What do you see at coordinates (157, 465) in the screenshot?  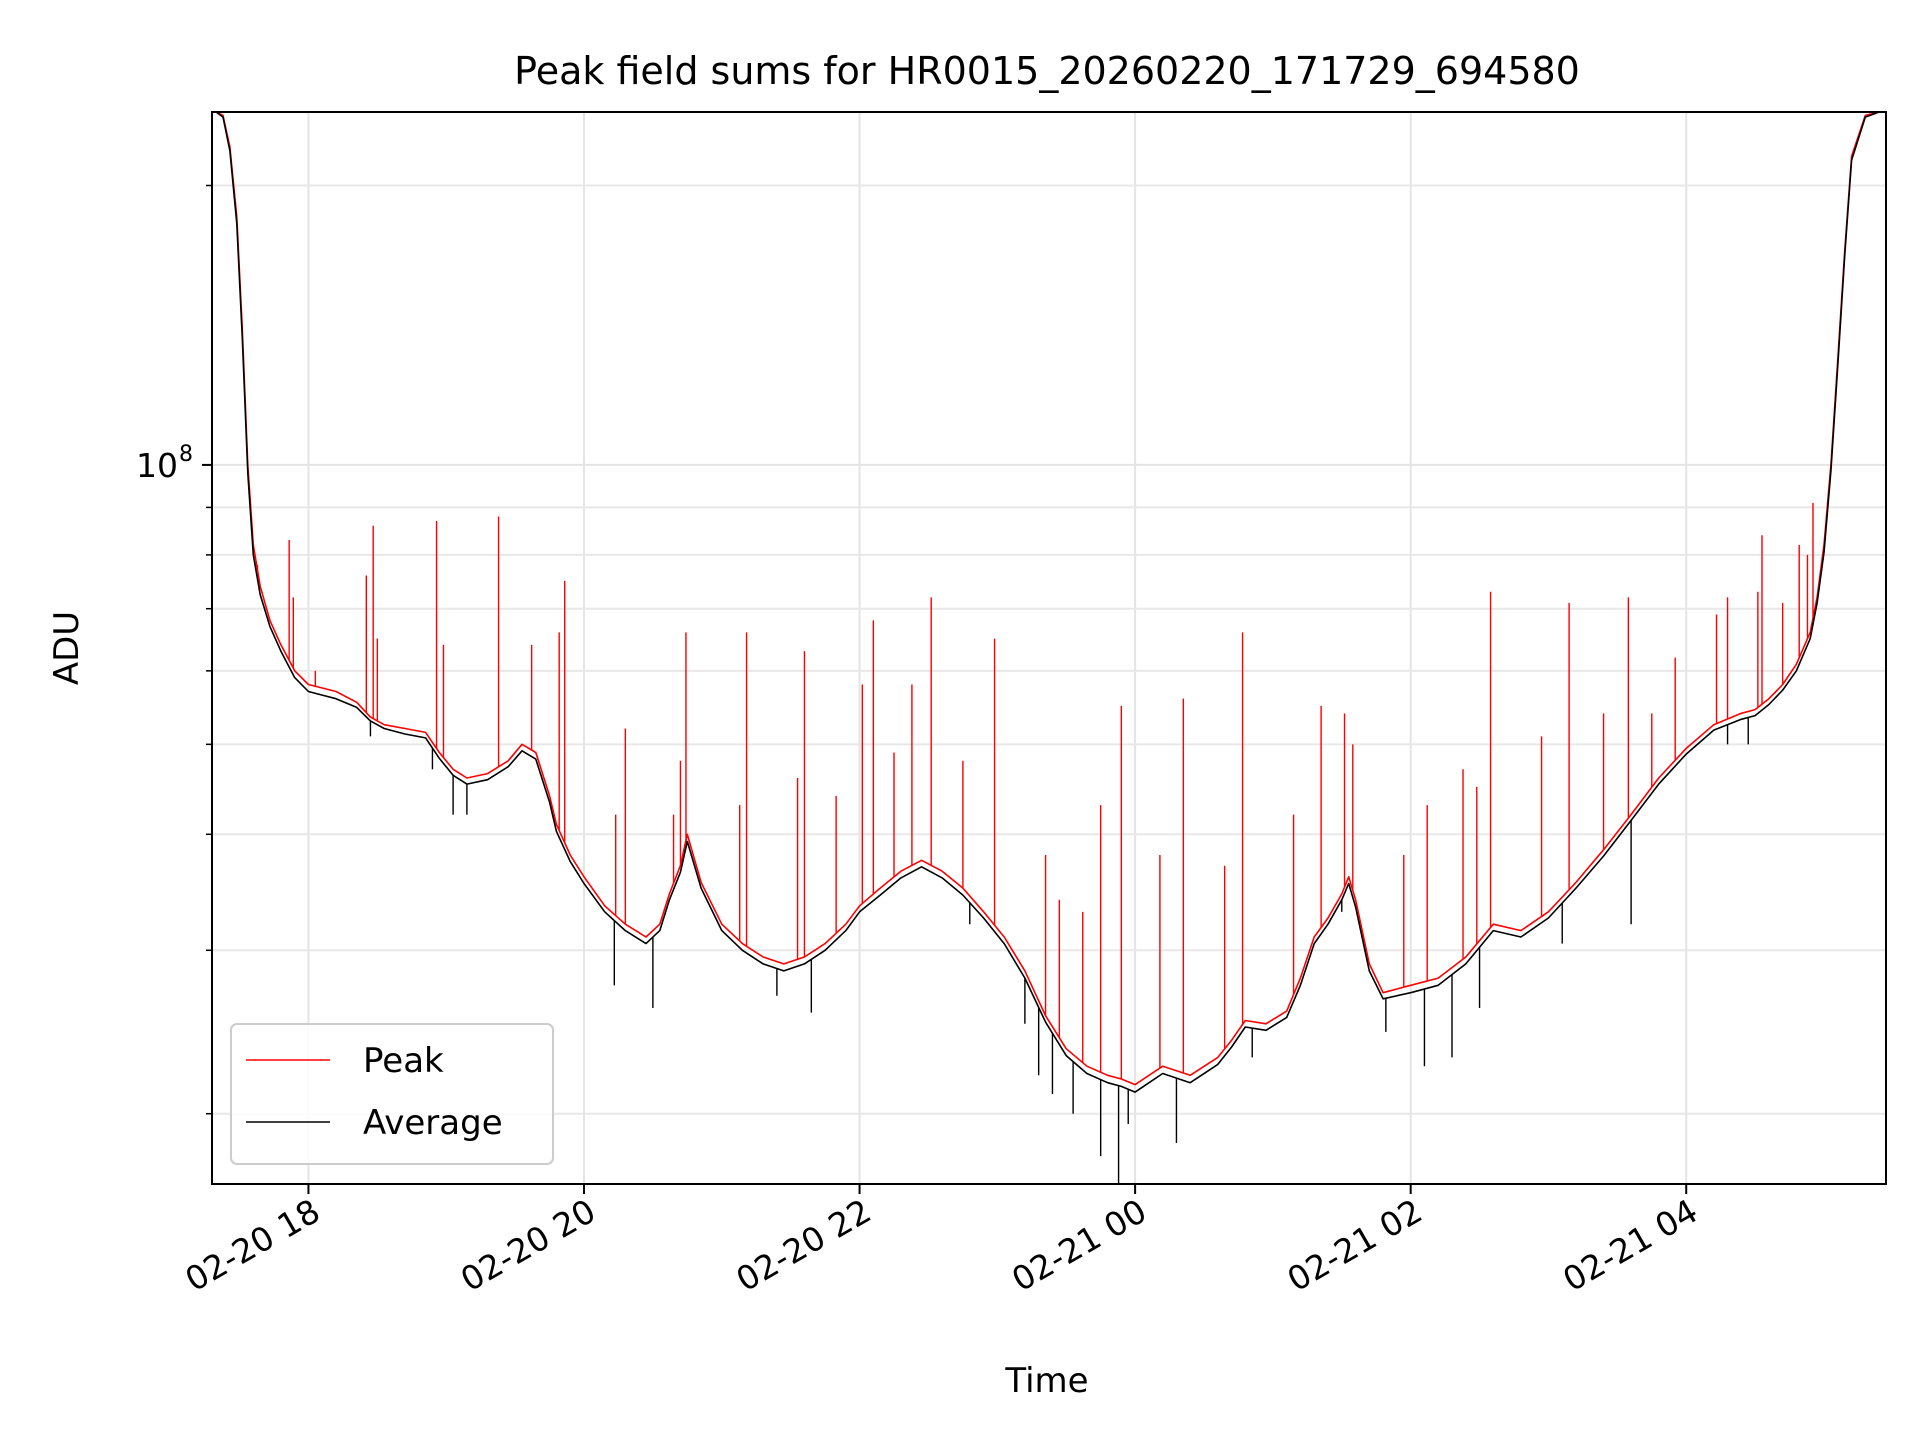 I see `y-tick-label-base: 10` at bounding box center [157, 465].